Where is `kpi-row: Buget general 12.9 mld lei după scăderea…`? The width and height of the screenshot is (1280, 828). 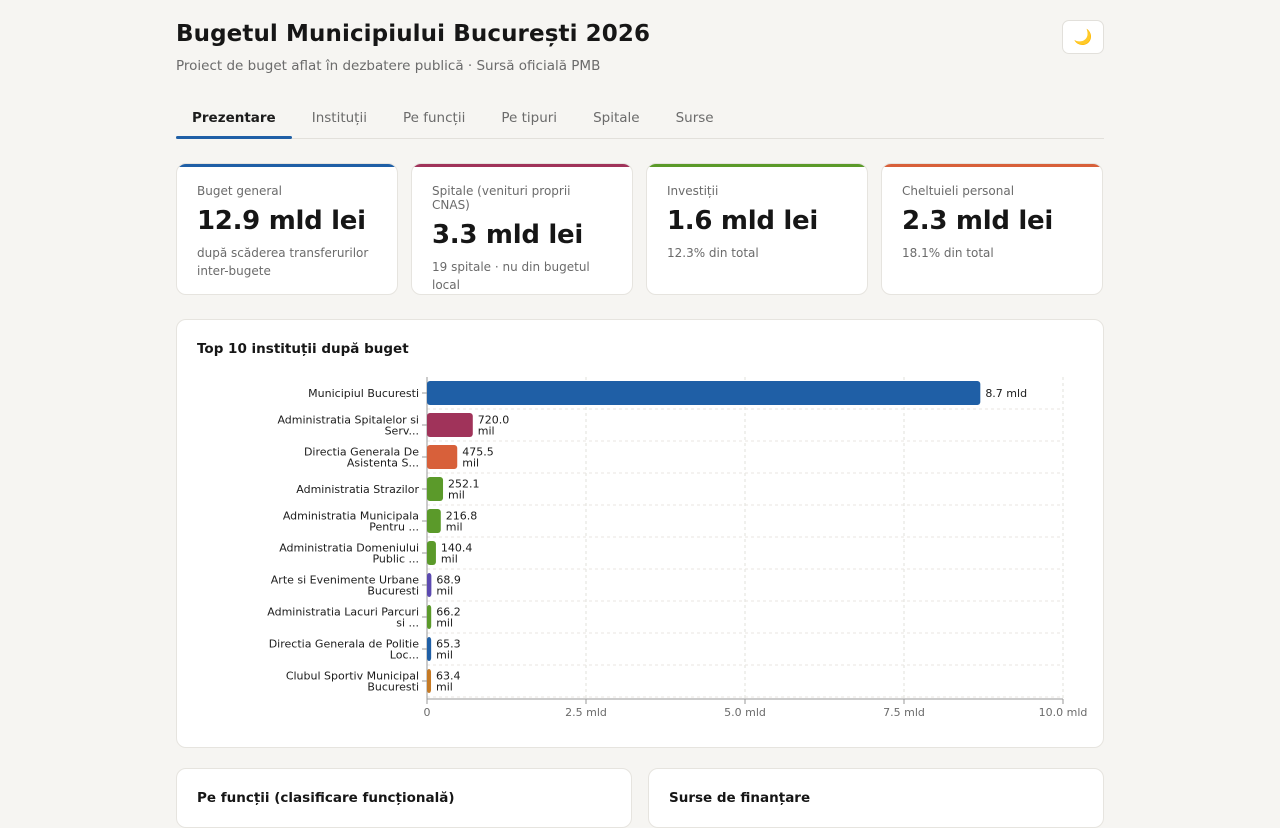 kpi-row: Buget general 12.9 mld lei după scăderea… is located at coordinates (640, 229).